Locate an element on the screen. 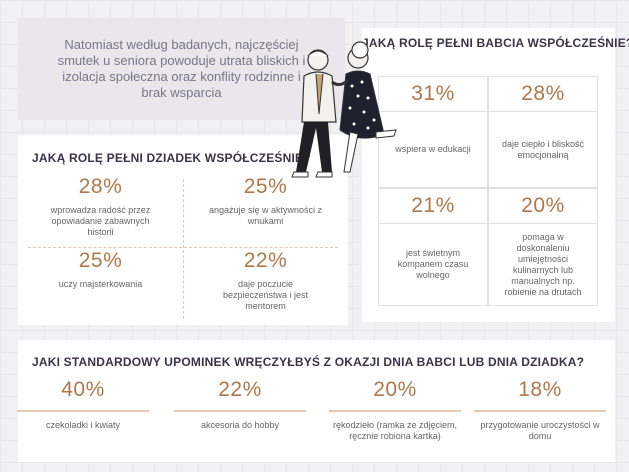 The width and height of the screenshot is (629, 472). cell-body: daje ciepło i bliskość emocjonalną is located at coordinates (543, 149).